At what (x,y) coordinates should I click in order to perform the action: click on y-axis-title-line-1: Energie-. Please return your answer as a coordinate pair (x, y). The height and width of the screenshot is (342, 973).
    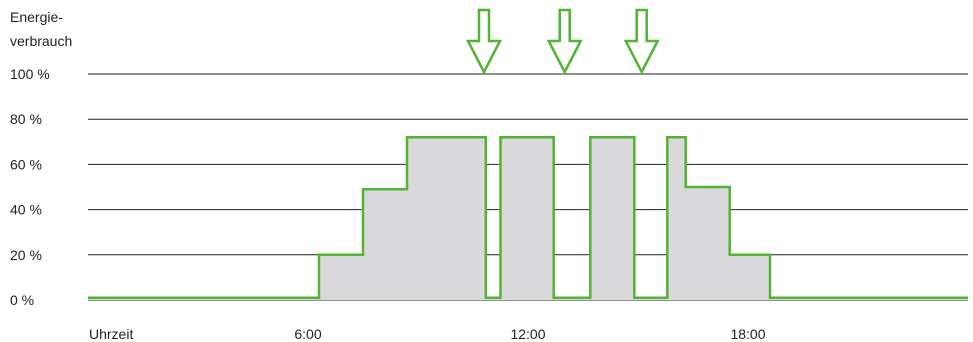
    Looking at the image, I should click on (36, 17).